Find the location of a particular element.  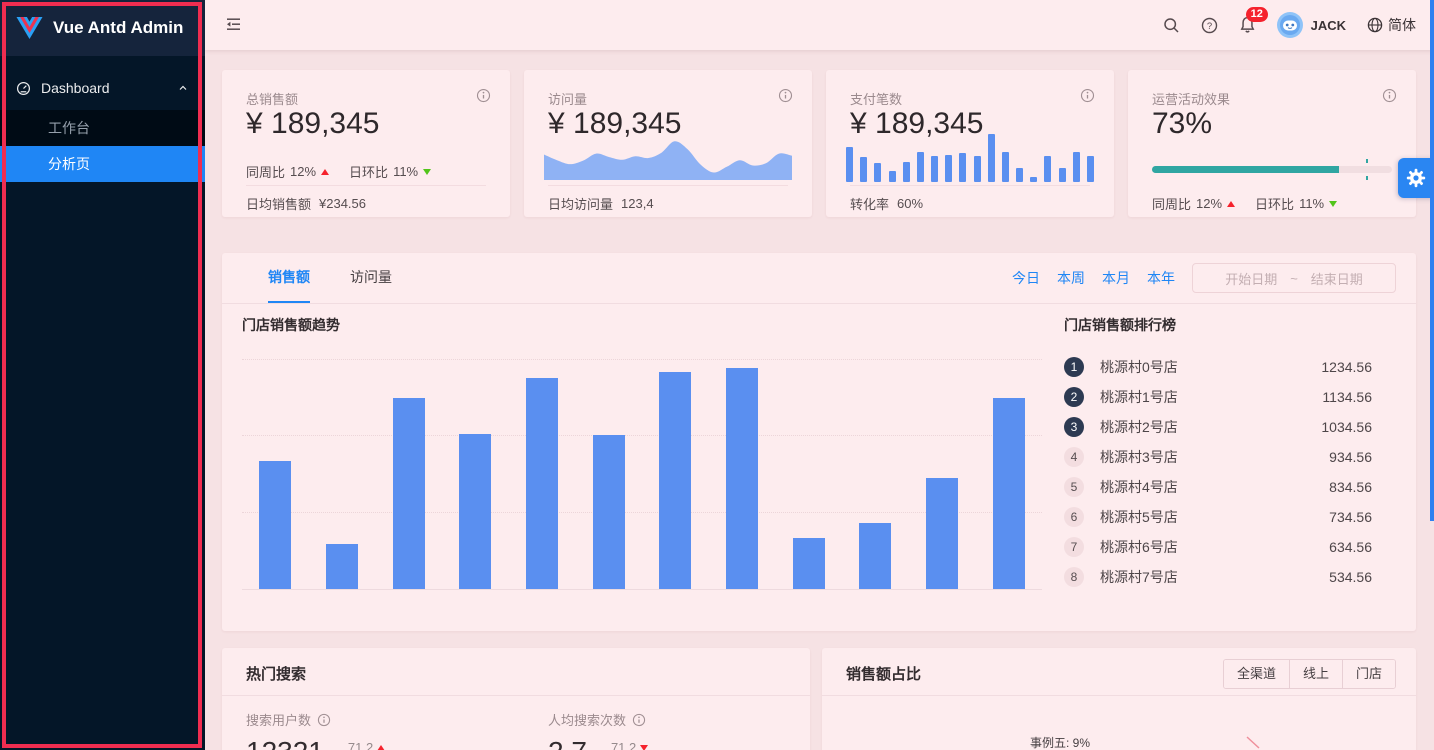

rank-badge: 7 is located at coordinates (1074, 547).